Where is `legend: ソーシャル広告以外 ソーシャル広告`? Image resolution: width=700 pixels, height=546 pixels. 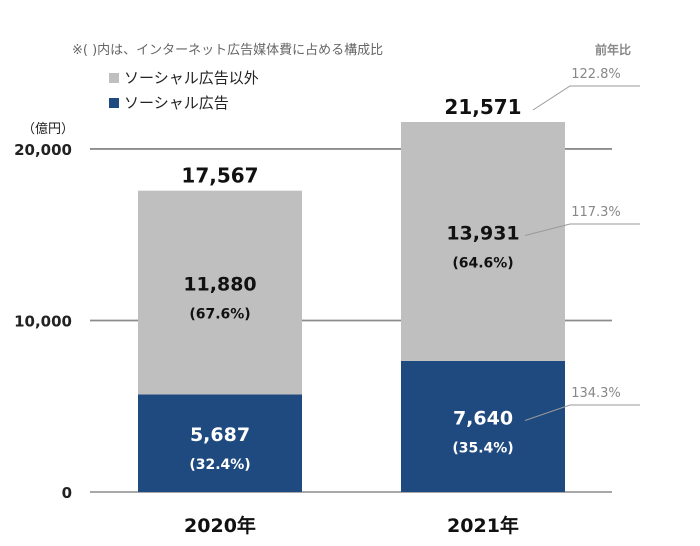
legend: ソーシャル広告以外 ソーシャル広告 is located at coordinates (184, 90).